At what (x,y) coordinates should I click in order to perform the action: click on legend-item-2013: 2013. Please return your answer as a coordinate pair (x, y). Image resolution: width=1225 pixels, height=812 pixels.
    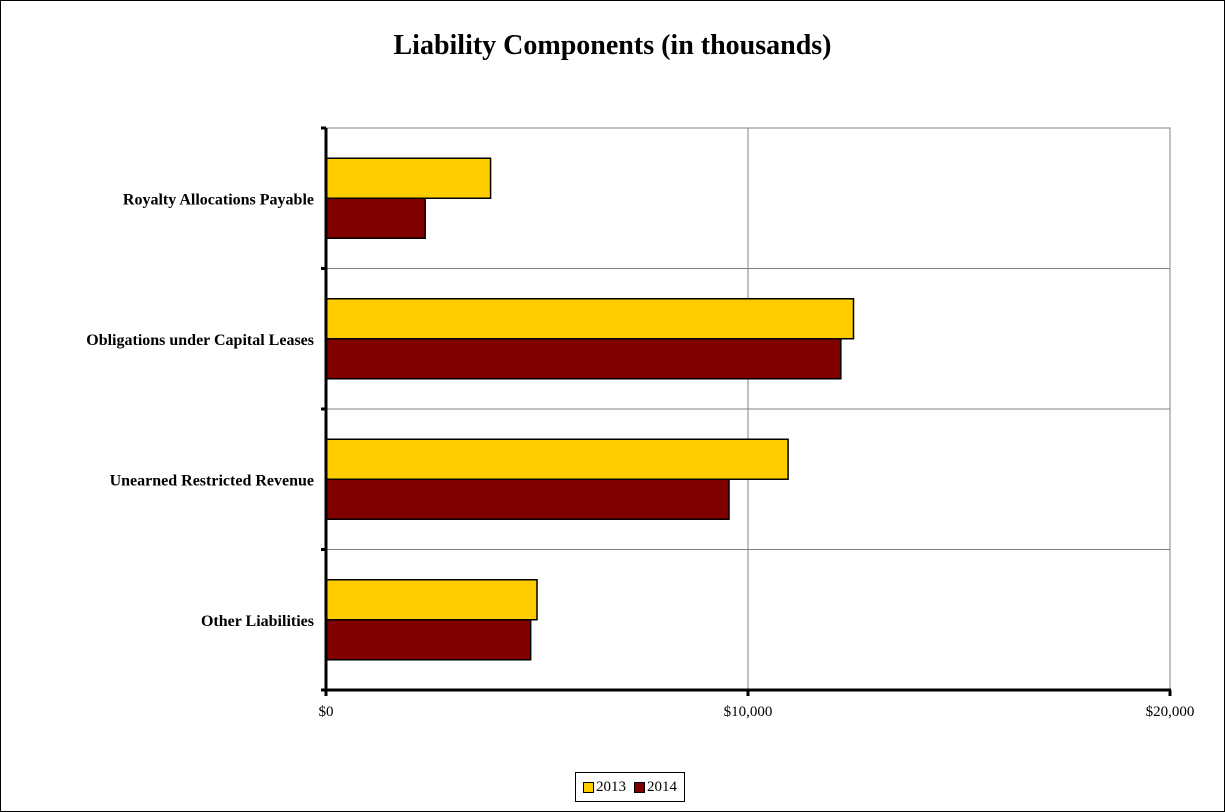
    Looking at the image, I should click on (604, 787).